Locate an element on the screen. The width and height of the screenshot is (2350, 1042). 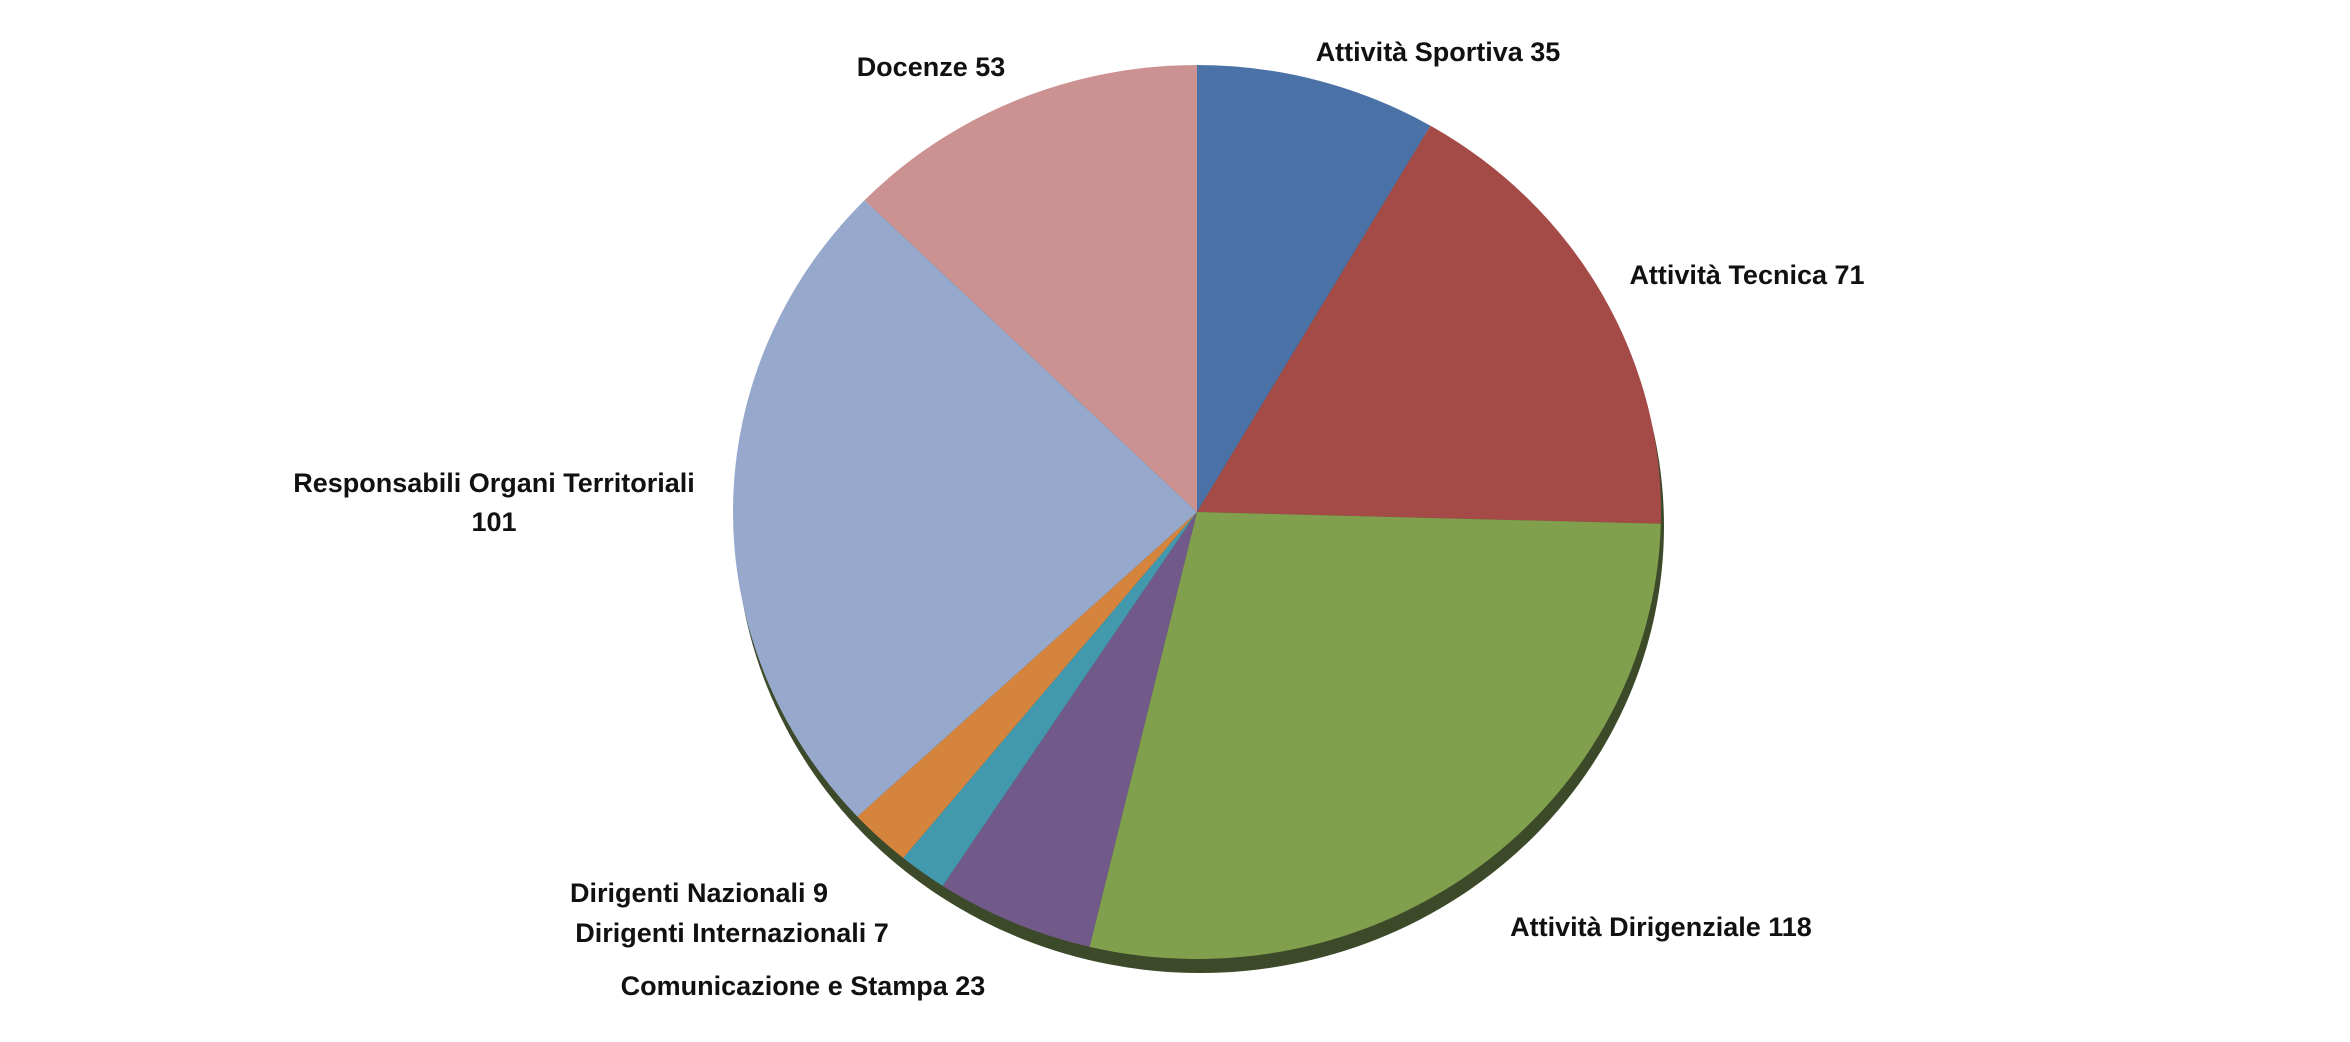
slice-label-name: Dirigenti Internazionali is located at coordinates (720, 933).